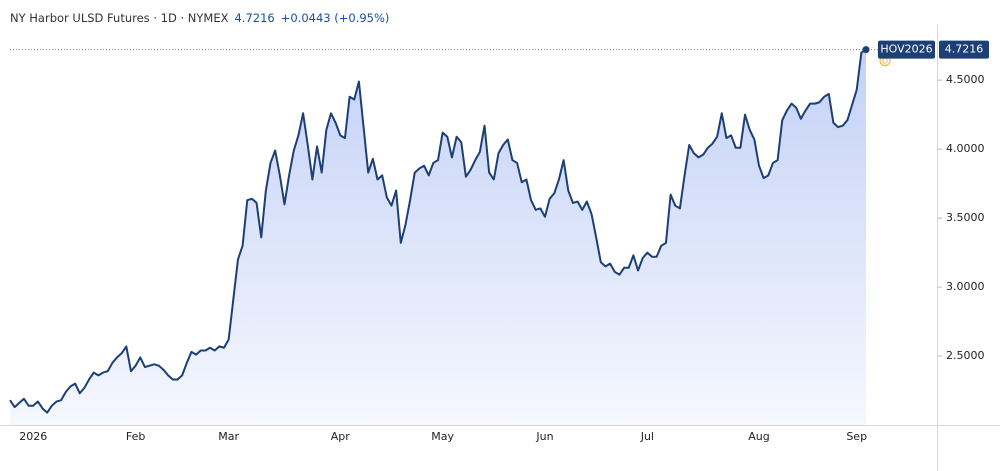 The width and height of the screenshot is (1000, 471). What do you see at coordinates (856, 436) in the screenshot?
I see `x-tick-label: Sep` at bounding box center [856, 436].